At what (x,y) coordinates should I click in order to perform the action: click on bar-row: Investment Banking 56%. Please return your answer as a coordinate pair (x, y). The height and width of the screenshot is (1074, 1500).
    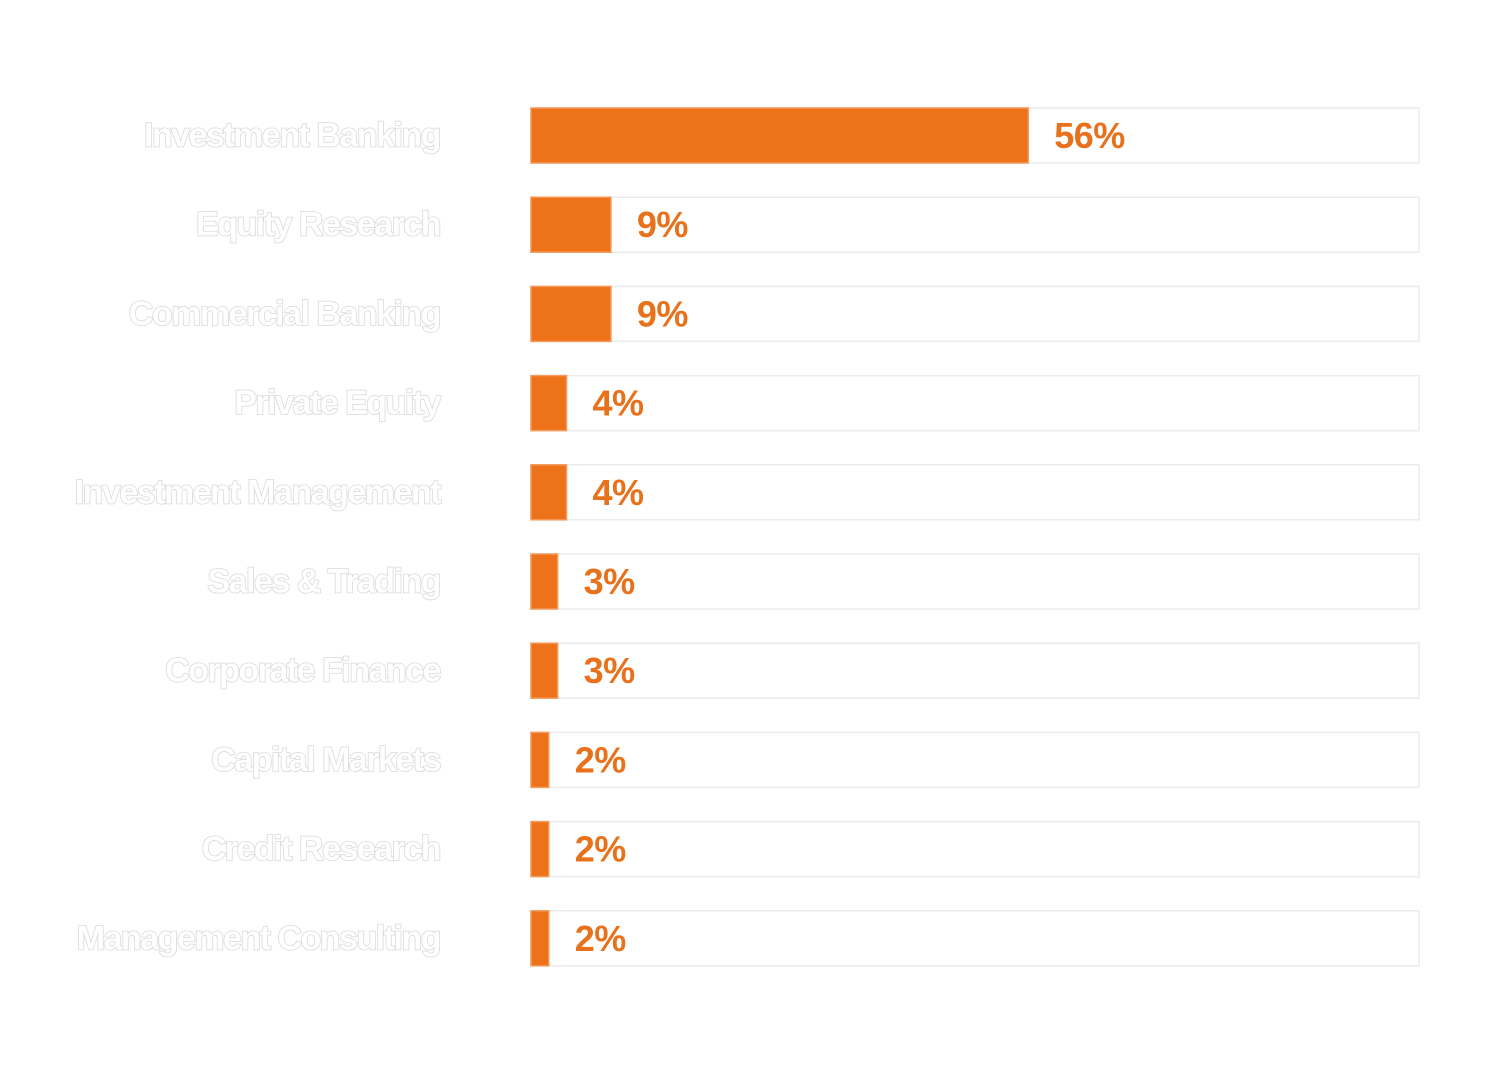
    Looking at the image, I should click on (781, 135).